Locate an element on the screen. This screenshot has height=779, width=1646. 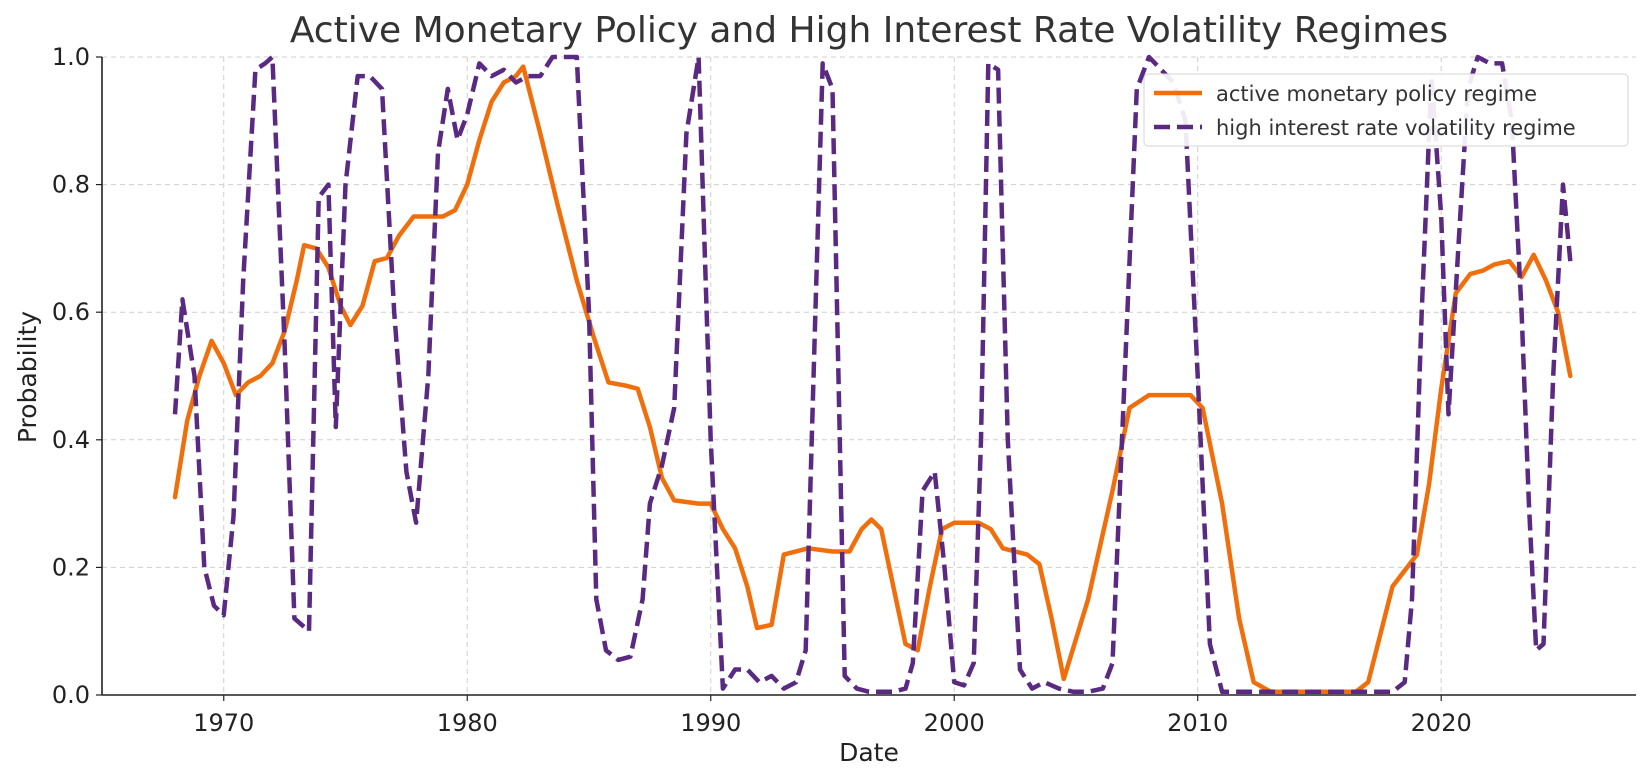
y-tick-label: 0.6 is located at coordinates (71, 312).